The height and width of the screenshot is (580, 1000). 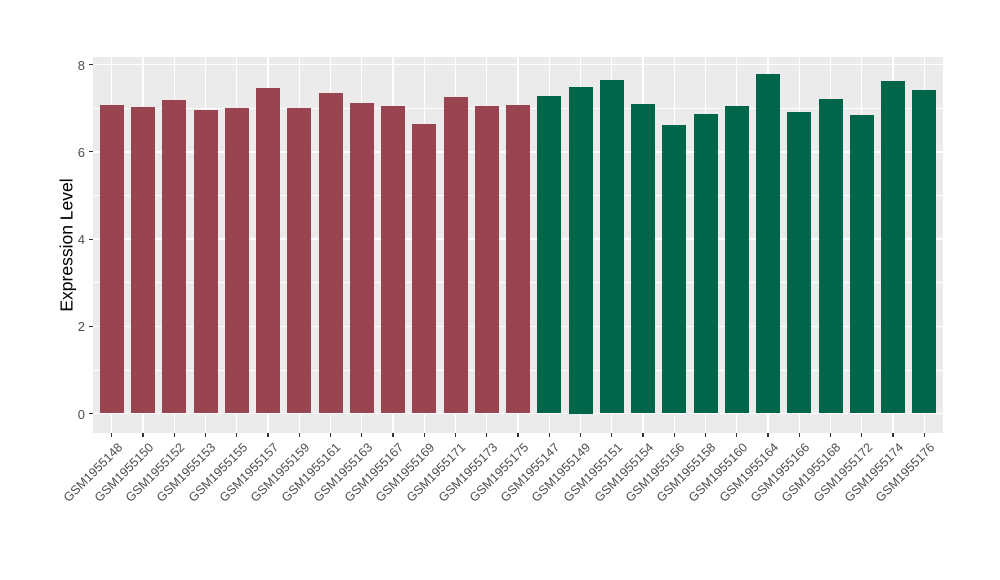 I want to click on y-tick-label-8: 8, so click(x=81, y=65).